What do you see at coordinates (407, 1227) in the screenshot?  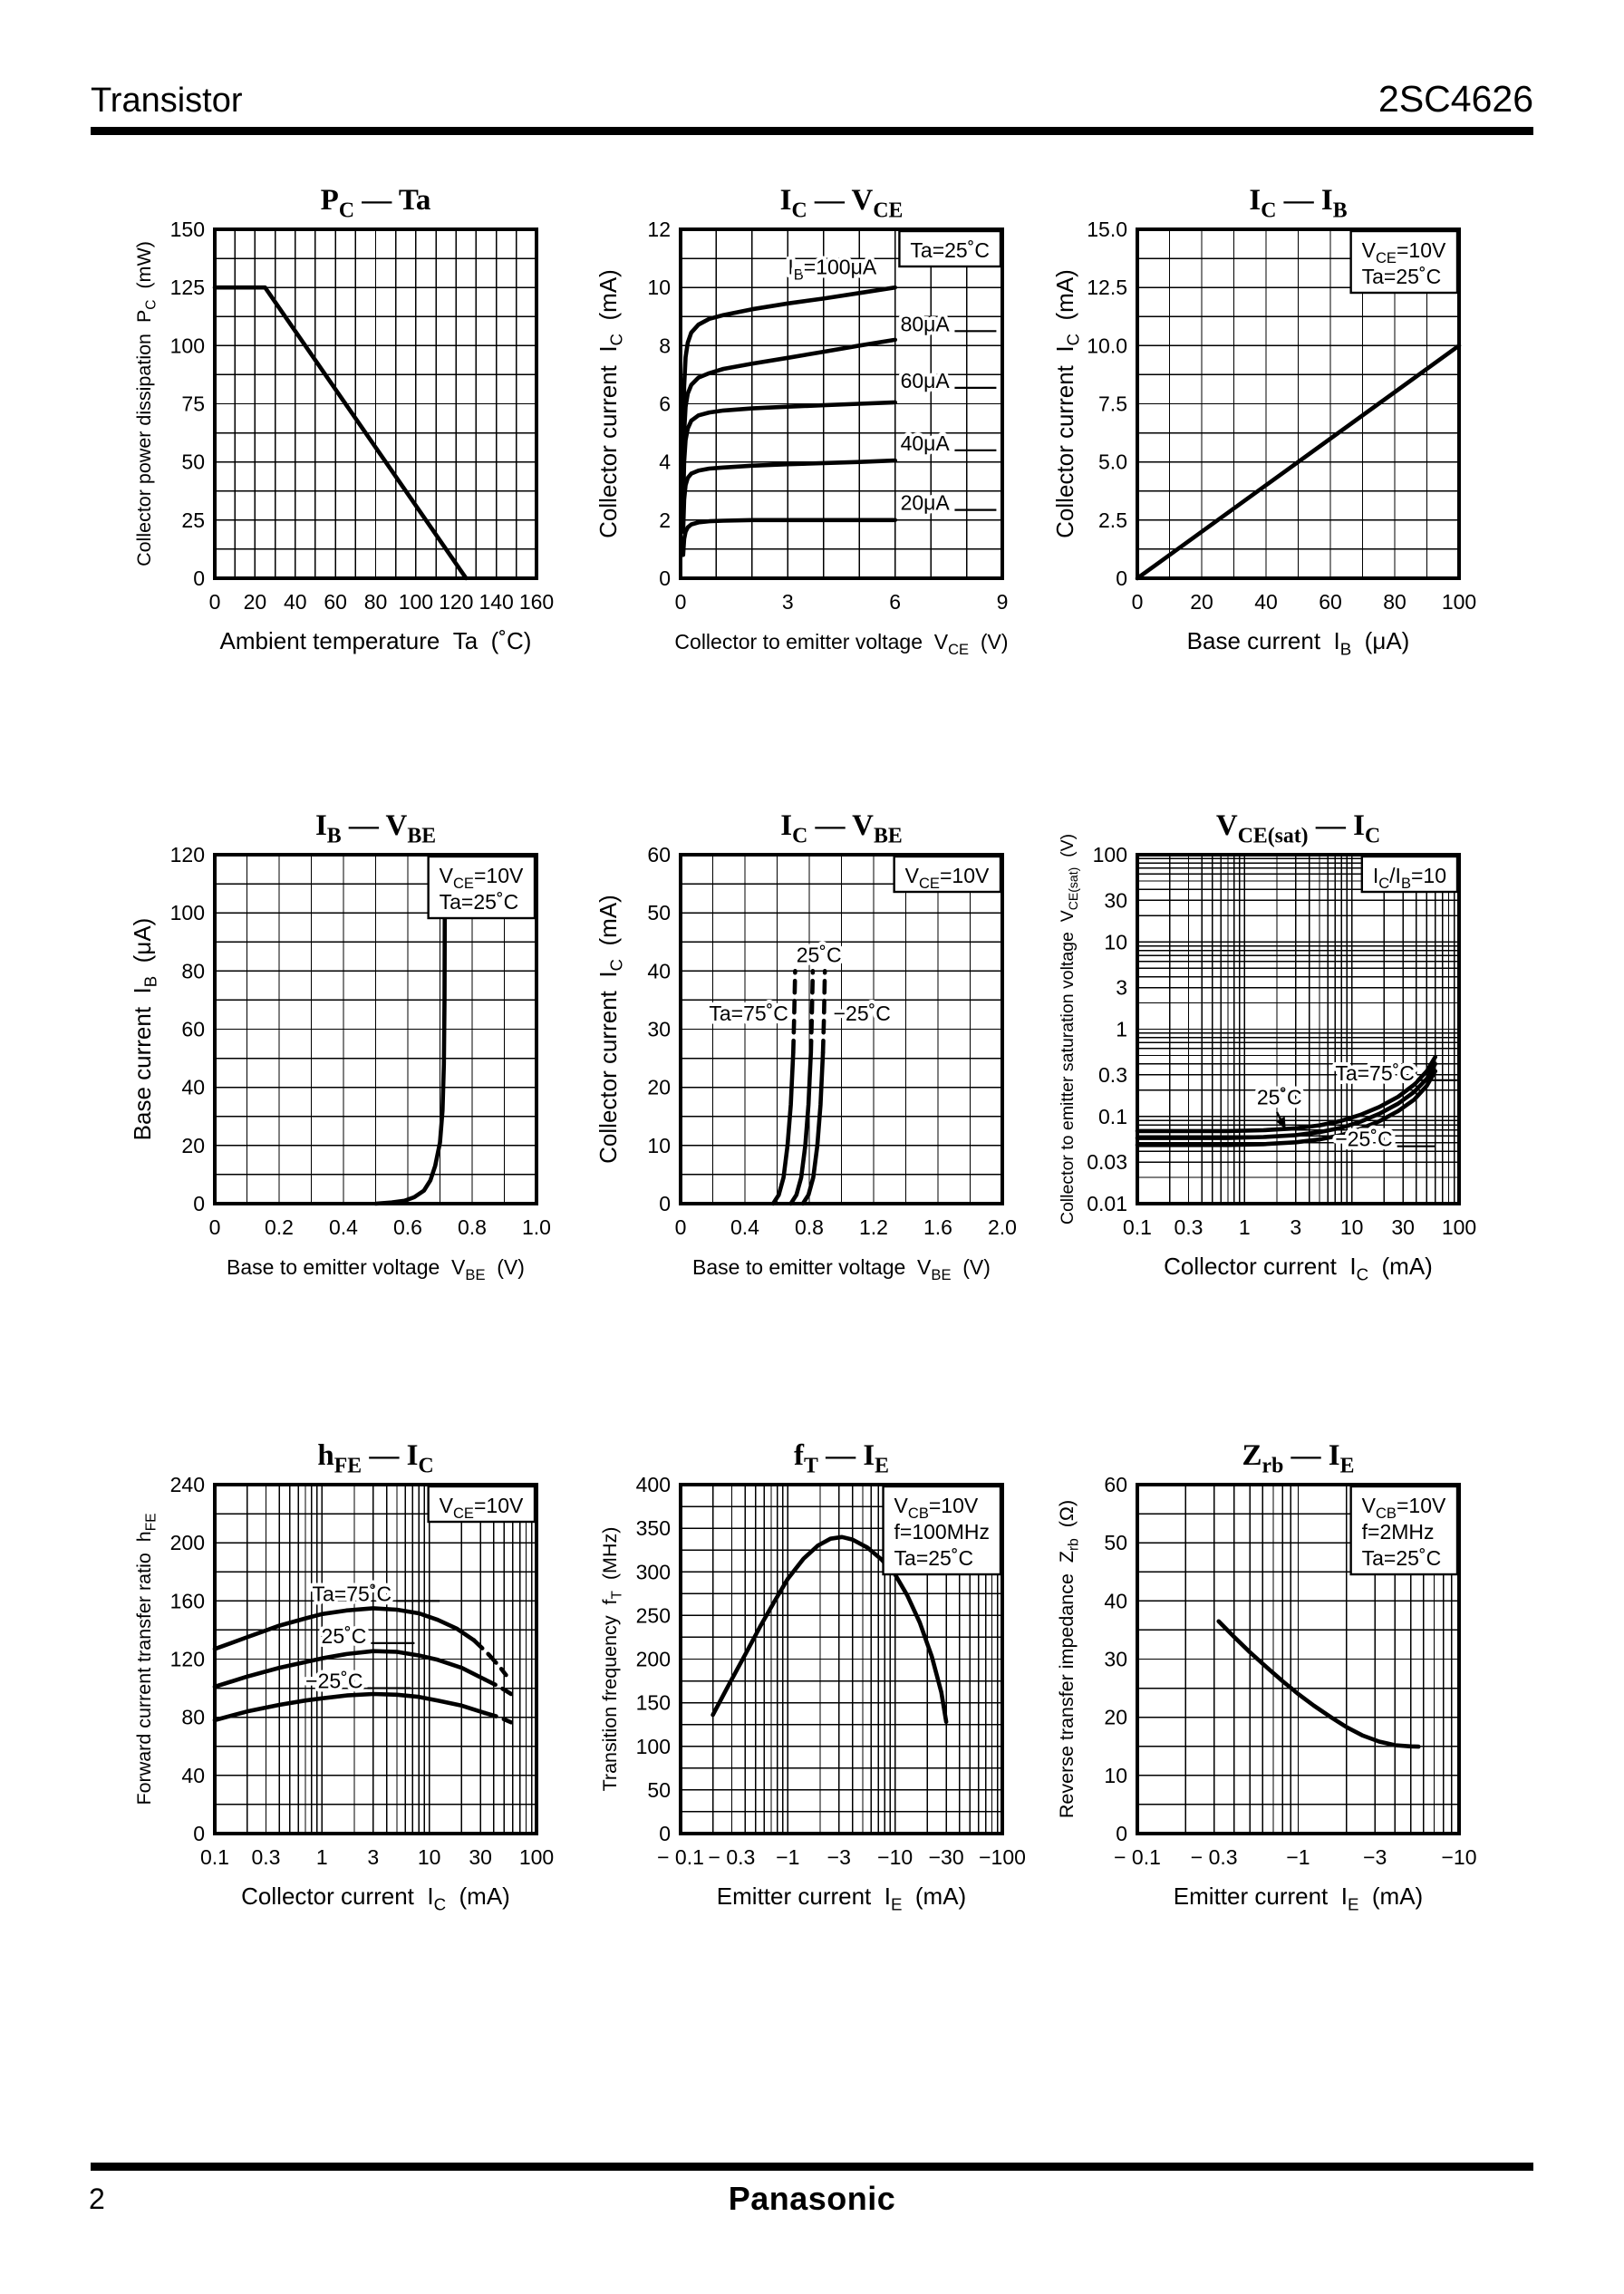 I see `svg-text: 0.6` at bounding box center [407, 1227].